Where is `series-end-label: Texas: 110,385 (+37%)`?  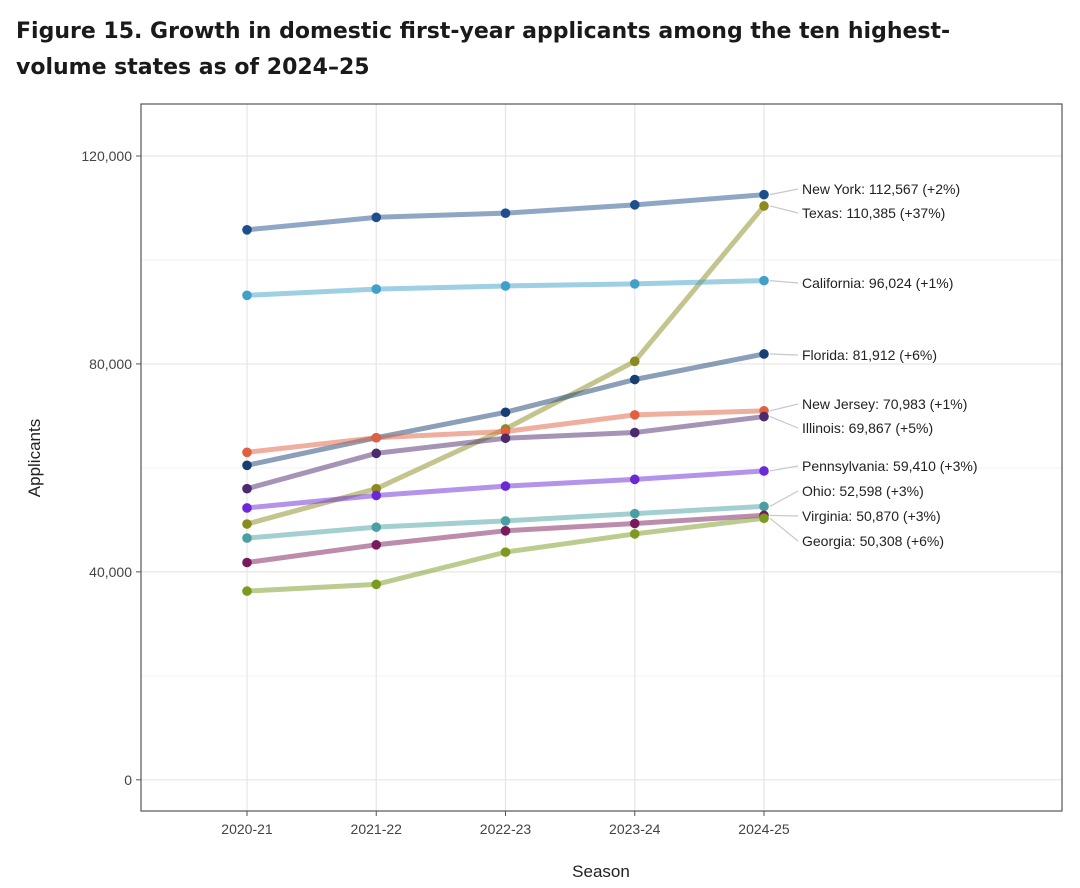 series-end-label: Texas: 110,385 (+37%) is located at coordinates (873, 213).